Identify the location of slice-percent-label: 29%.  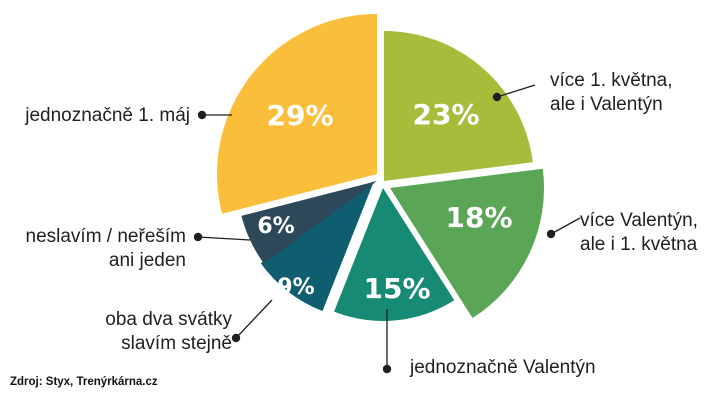
(299, 115).